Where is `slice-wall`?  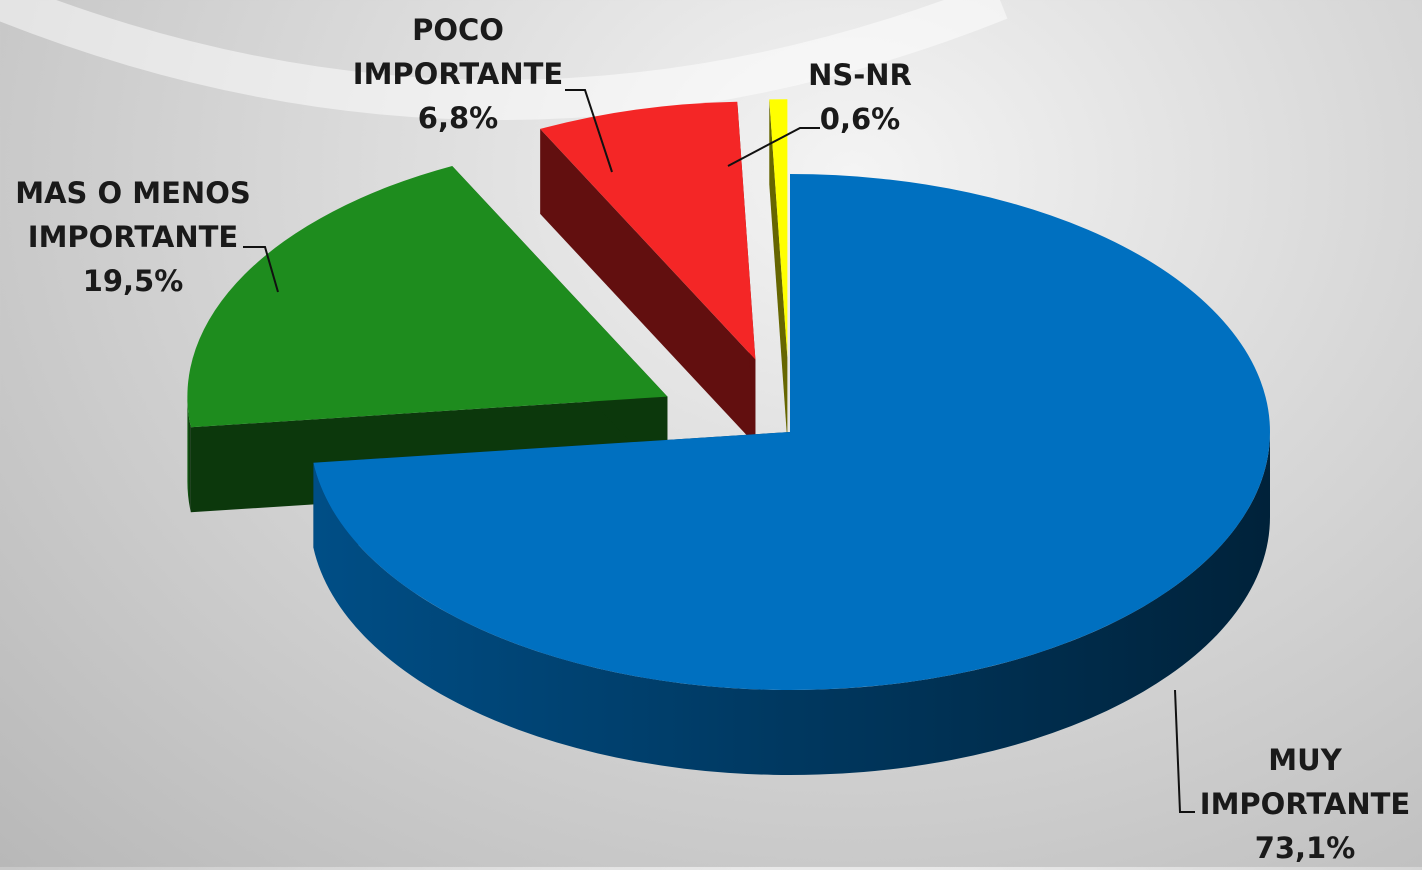 slice-wall is located at coordinates (189, 454).